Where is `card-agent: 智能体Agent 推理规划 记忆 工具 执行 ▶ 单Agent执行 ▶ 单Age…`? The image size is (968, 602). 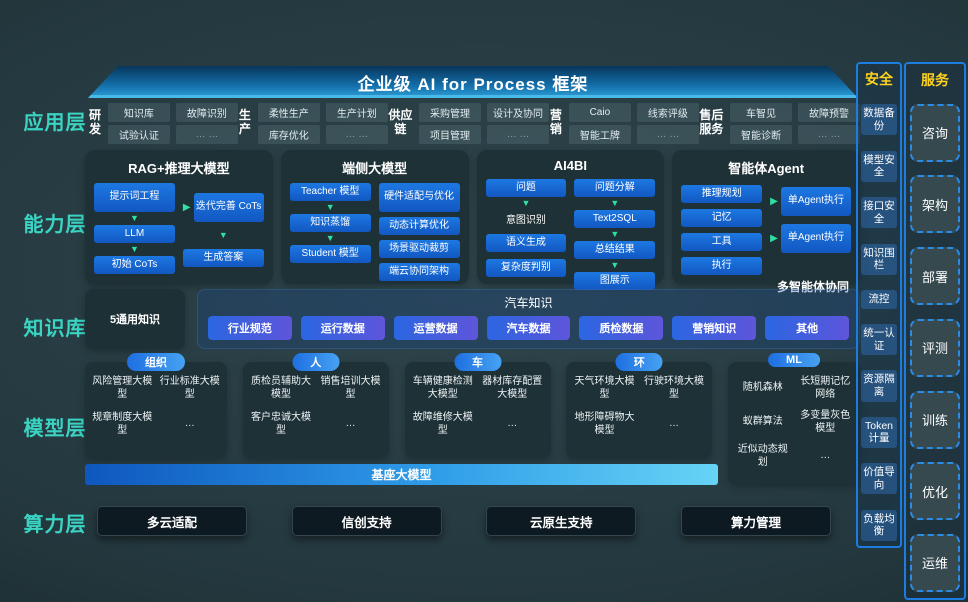 card-agent: 智能体Agent 推理规划 记忆 工具 执行 ▶ 单Agent执行 ▶ 单Age… is located at coordinates (766, 222).